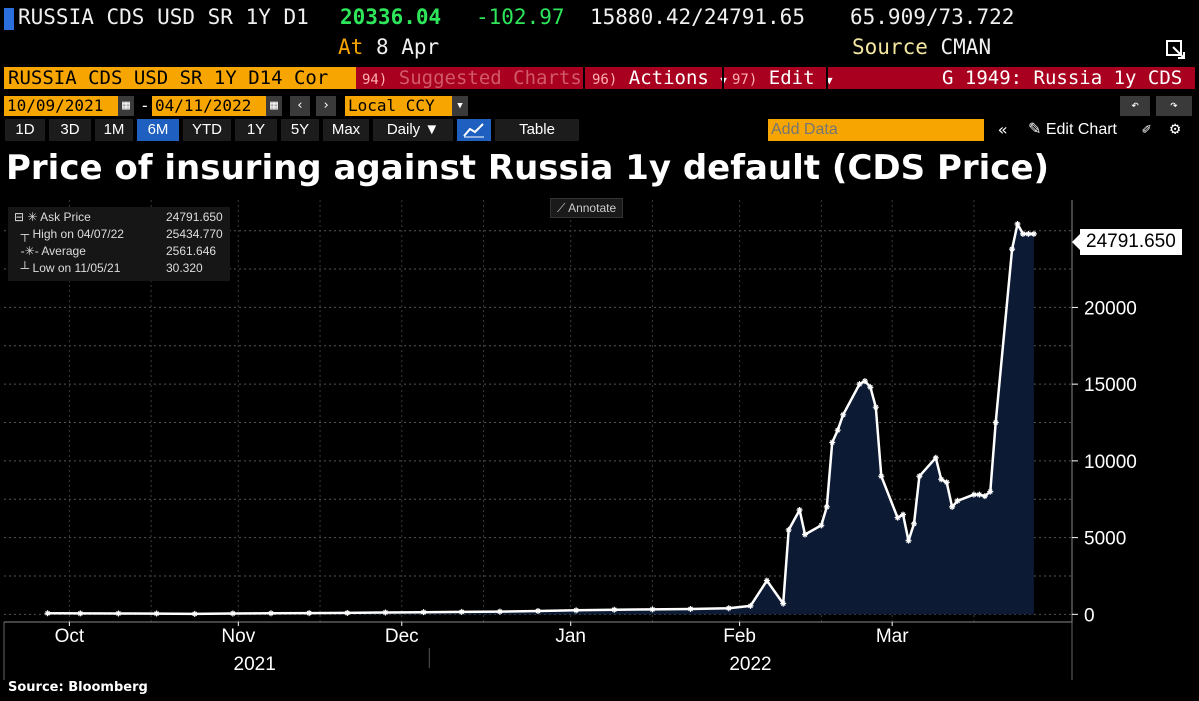  I want to click on end-date-field: 04/11/2022, so click(210, 106).